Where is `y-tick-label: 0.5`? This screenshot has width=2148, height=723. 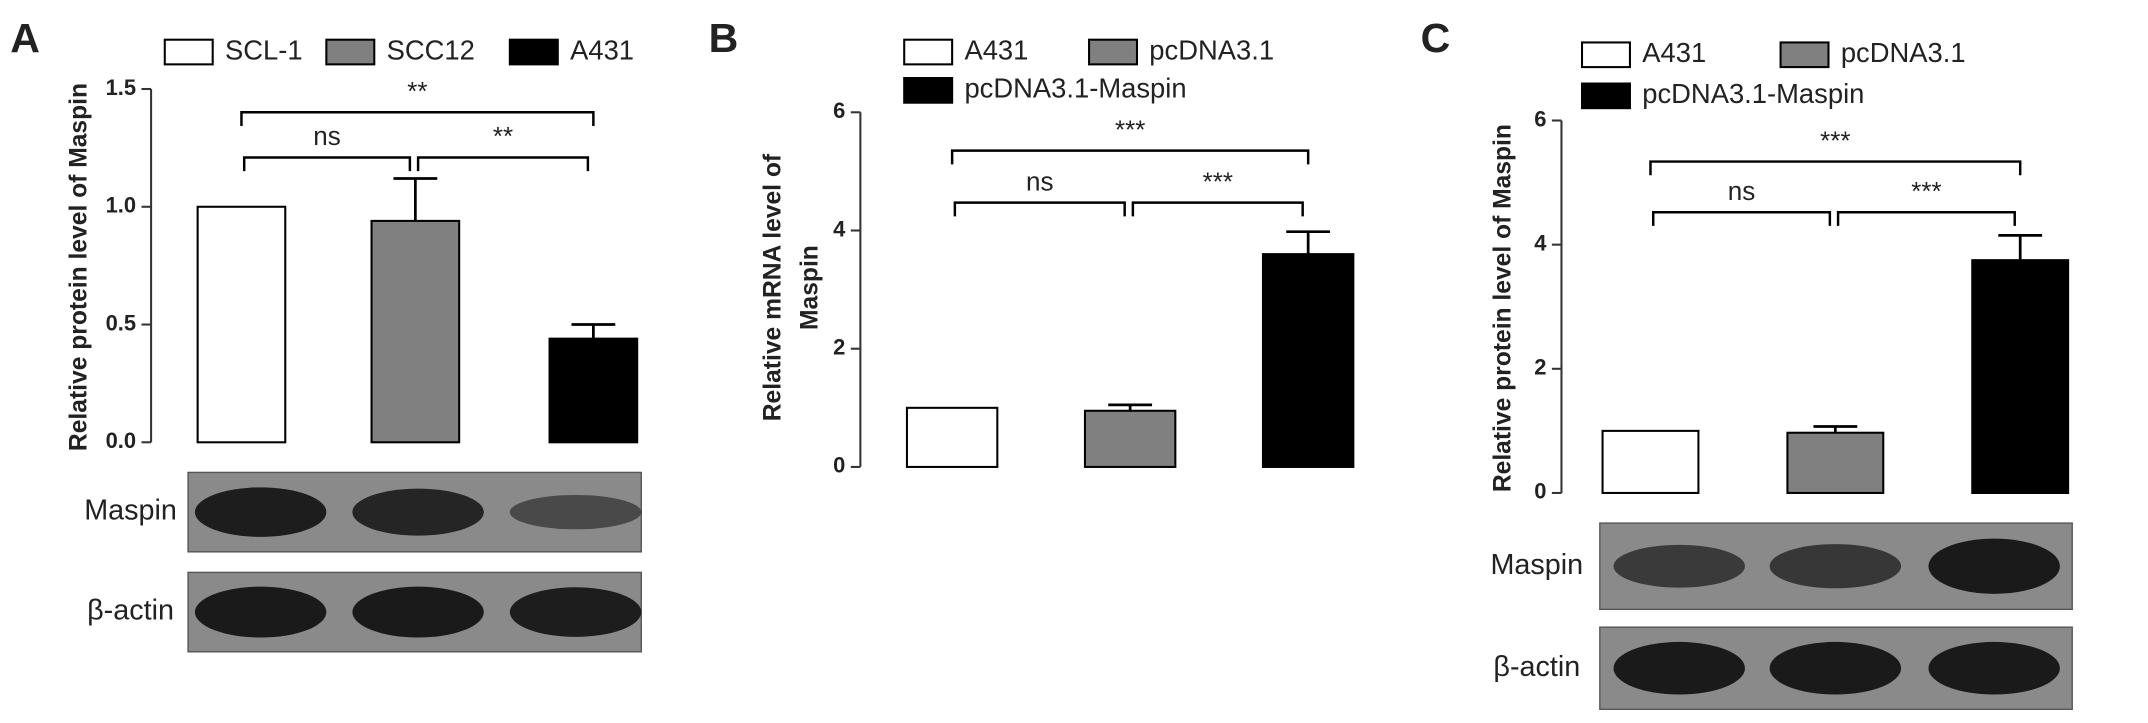
y-tick-label: 0.5 is located at coordinates (121, 322).